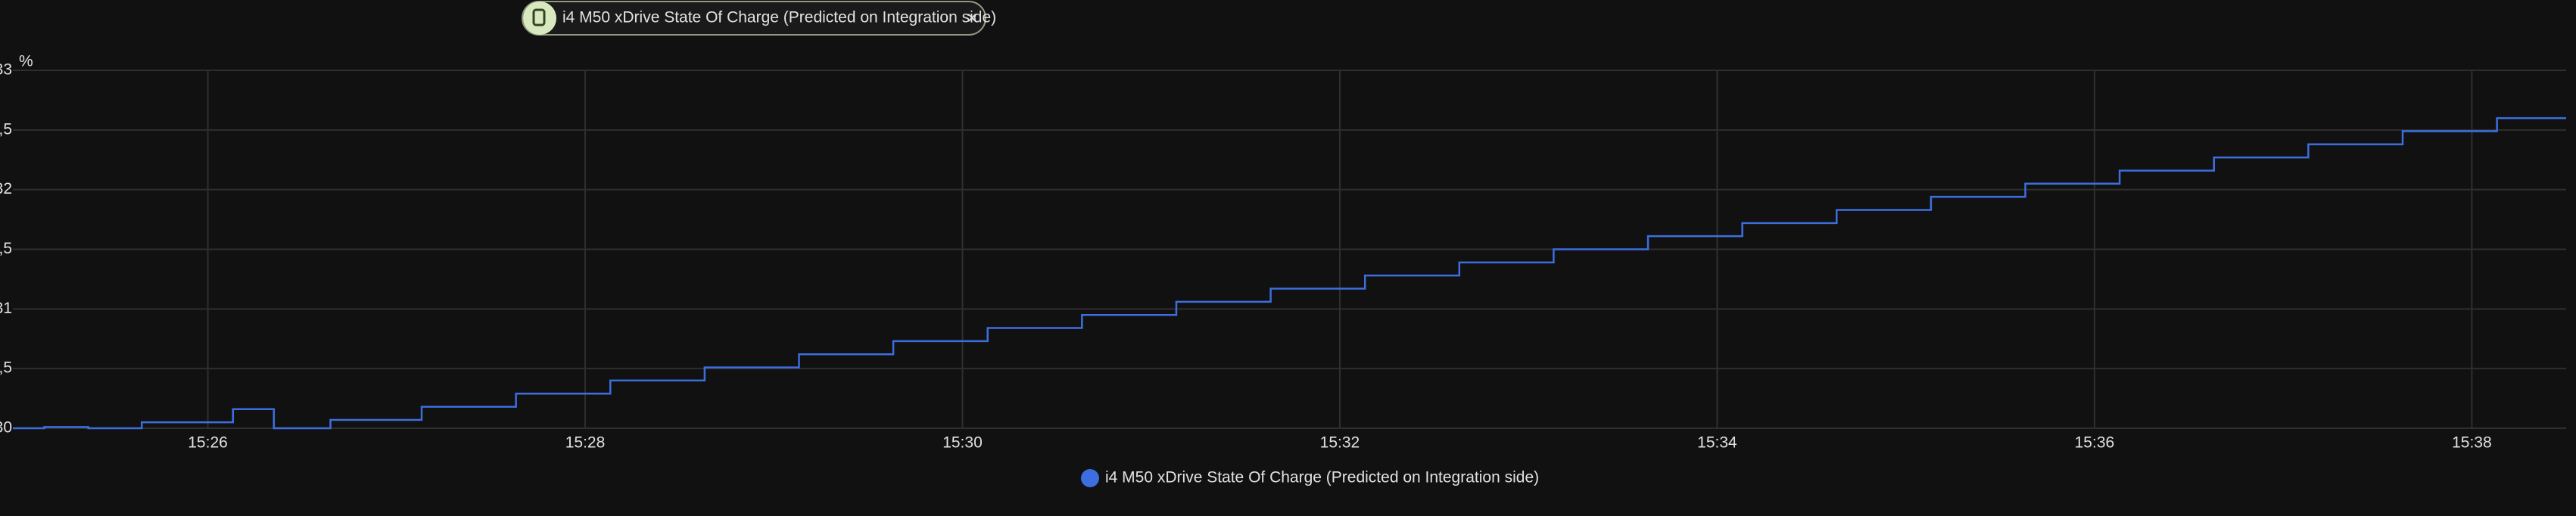 This screenshot has width=2576, height=516. Describe the element at coordinates (1340, 443) in the screenshot. I see `x-tick-label: 15:32` at that location.